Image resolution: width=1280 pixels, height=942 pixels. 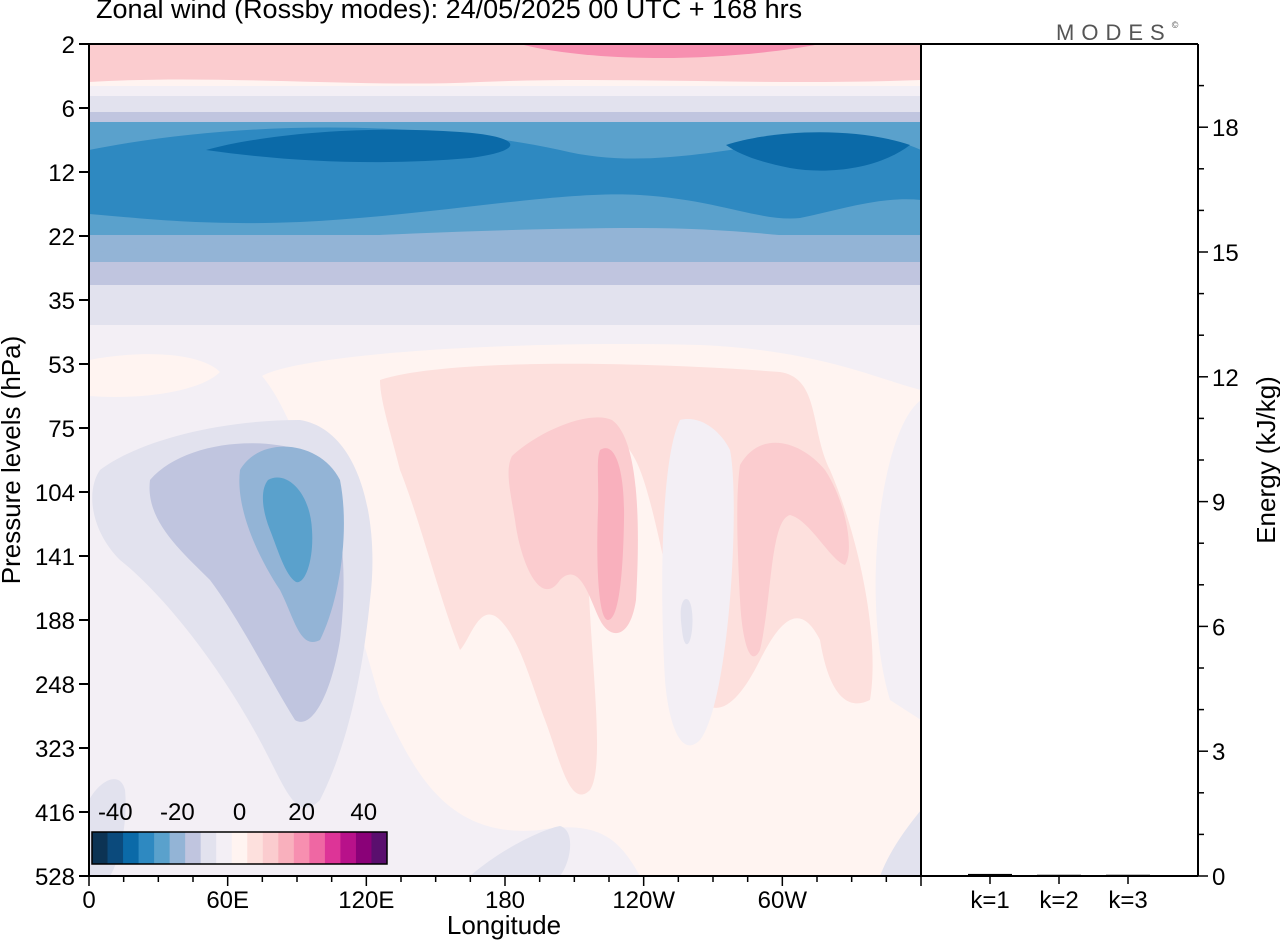 I want to click on colorbar-tick-label: 40, so click(x=363, y=812).